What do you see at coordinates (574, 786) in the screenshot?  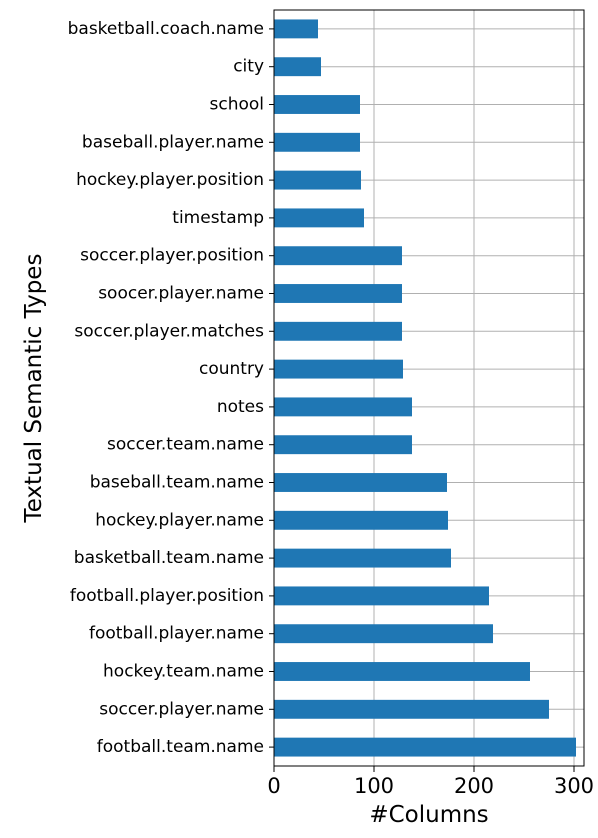 I see `x-tick-label-3: 300` at bounding box center [574, 786].